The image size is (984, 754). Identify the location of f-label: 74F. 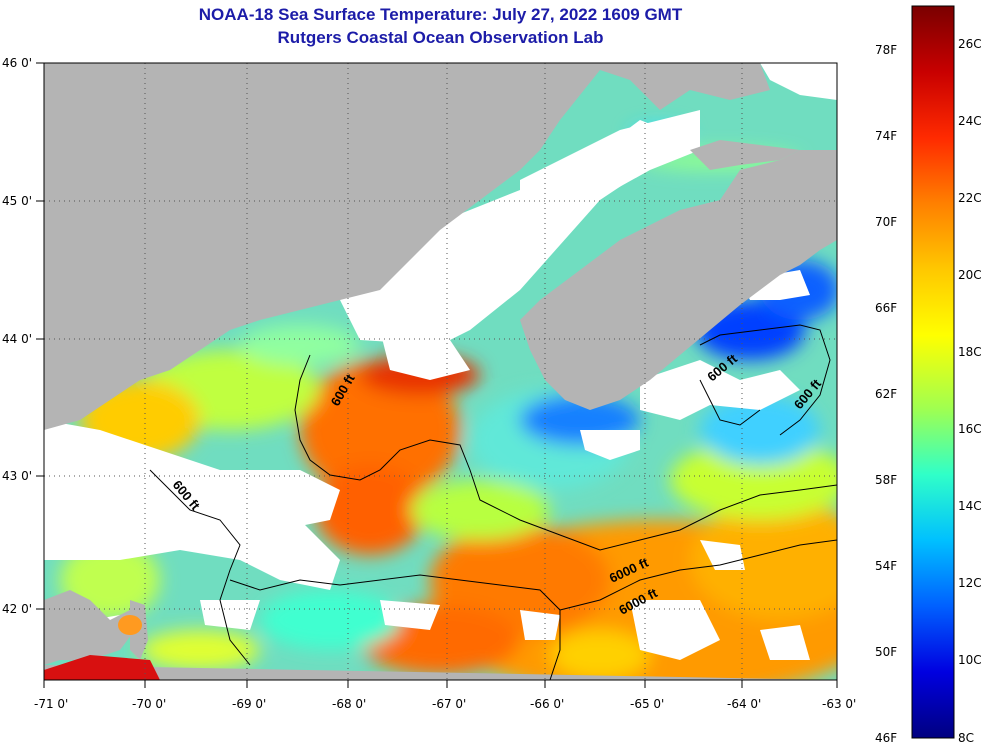
(886, 136).